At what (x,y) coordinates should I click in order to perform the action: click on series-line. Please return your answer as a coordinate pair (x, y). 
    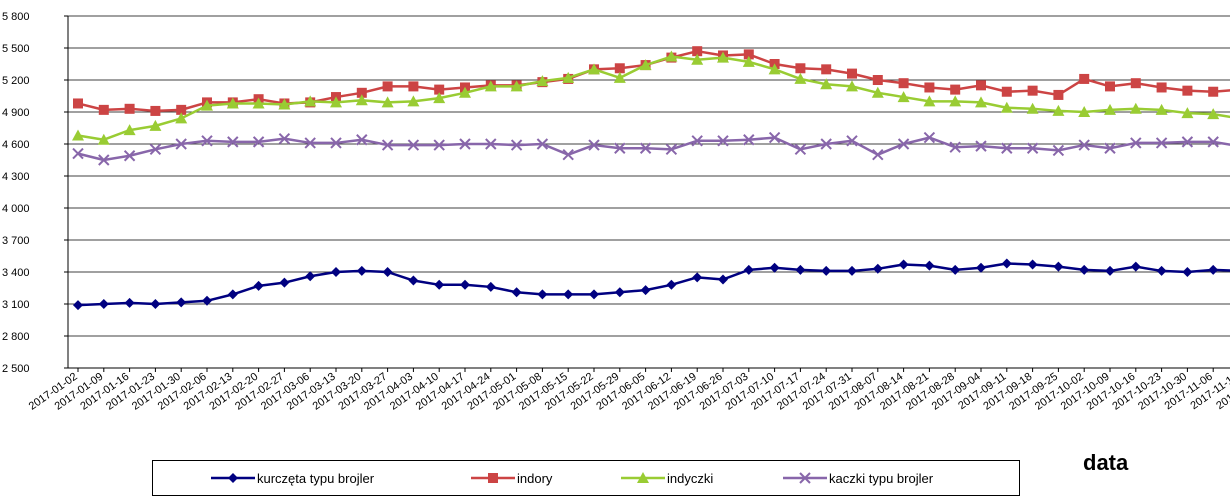
    Looking at the image, I should click on (653, 81).